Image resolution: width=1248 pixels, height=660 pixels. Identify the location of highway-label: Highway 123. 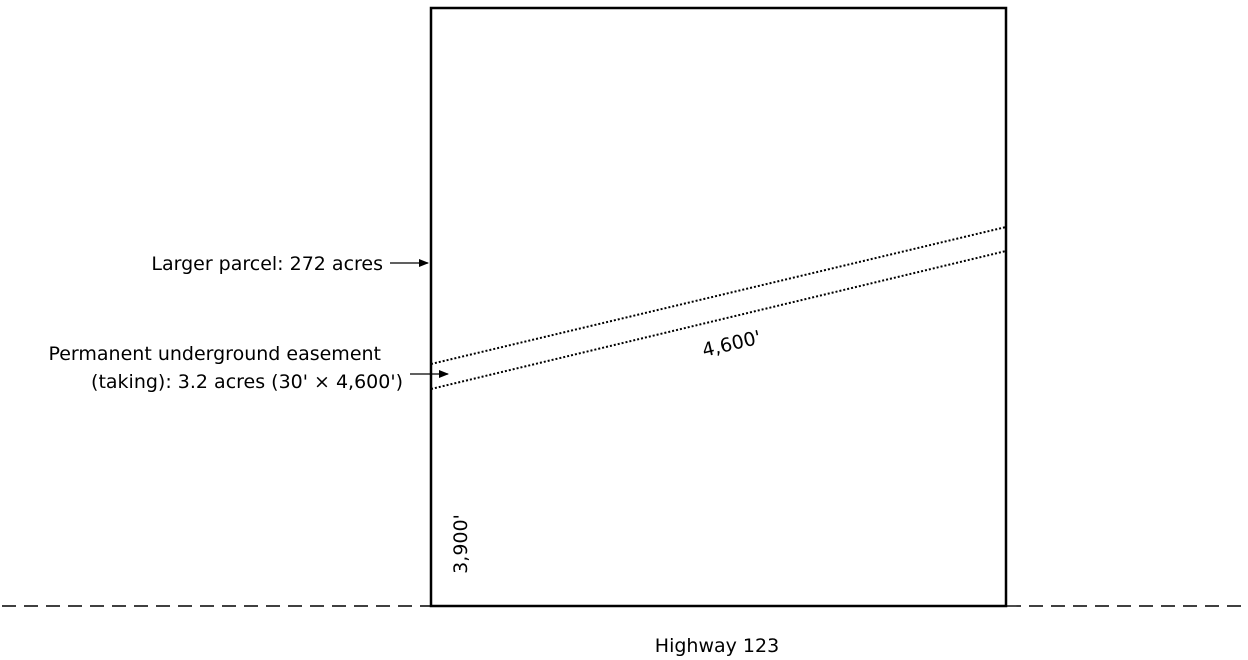
(717, 646).